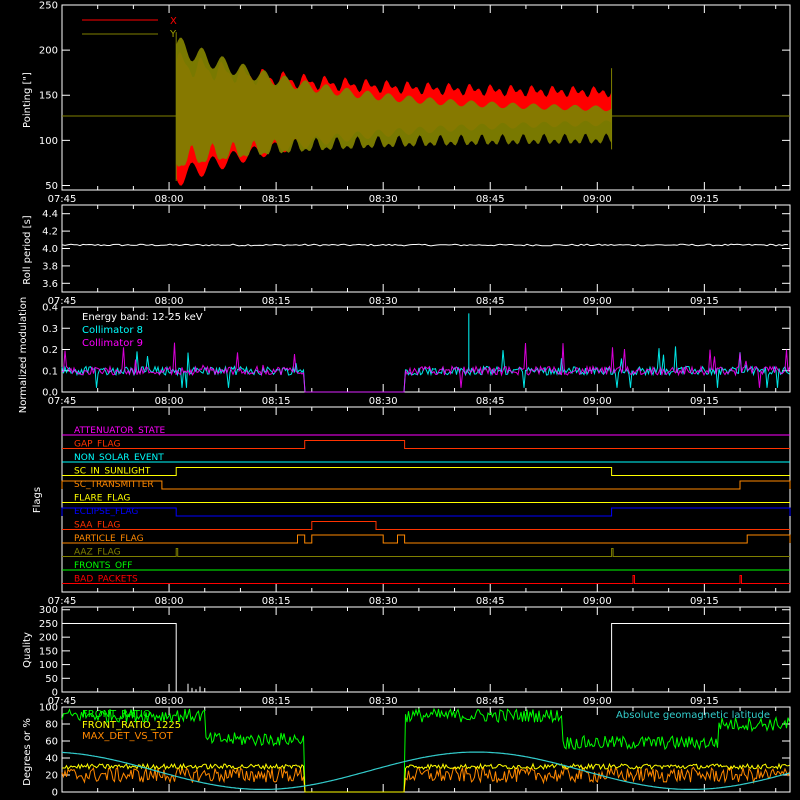 This screenshot has height=800, width=800. Describe the element at coordinates (27, 650) in the screenshot. I see `quality-ylabel: Quality` at that location.